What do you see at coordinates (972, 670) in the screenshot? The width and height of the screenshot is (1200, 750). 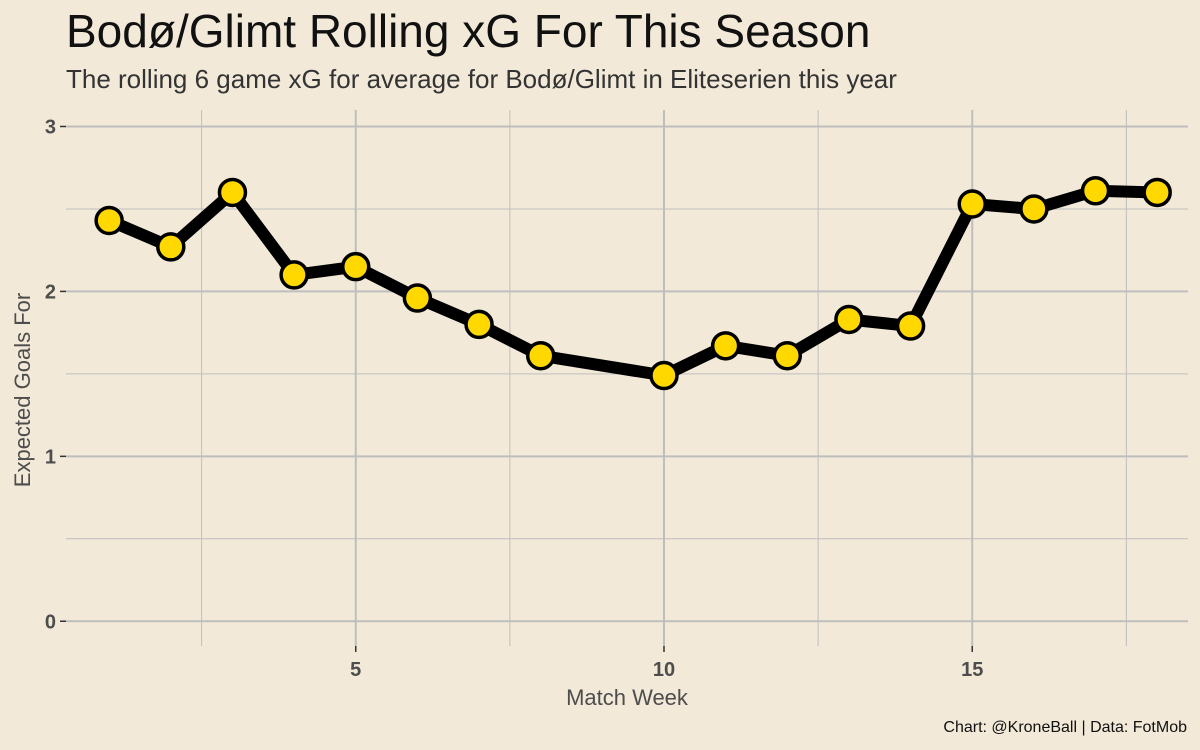 I see `x-tick-label: 15` at bounding box center [972, 670].